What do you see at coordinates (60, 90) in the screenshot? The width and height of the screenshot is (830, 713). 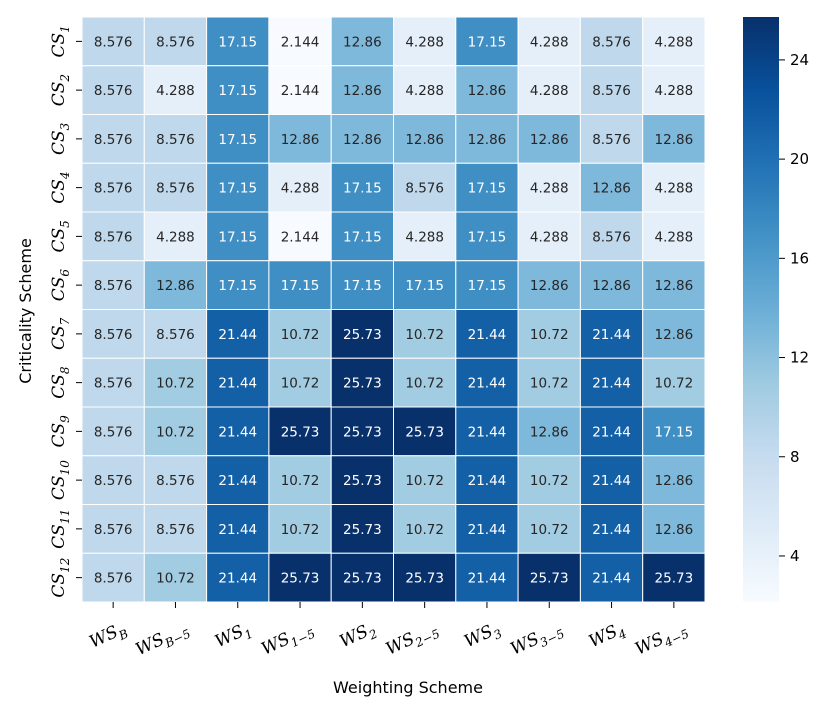 I see `y-tick-label: CS2` at bounding box center [60, 90].